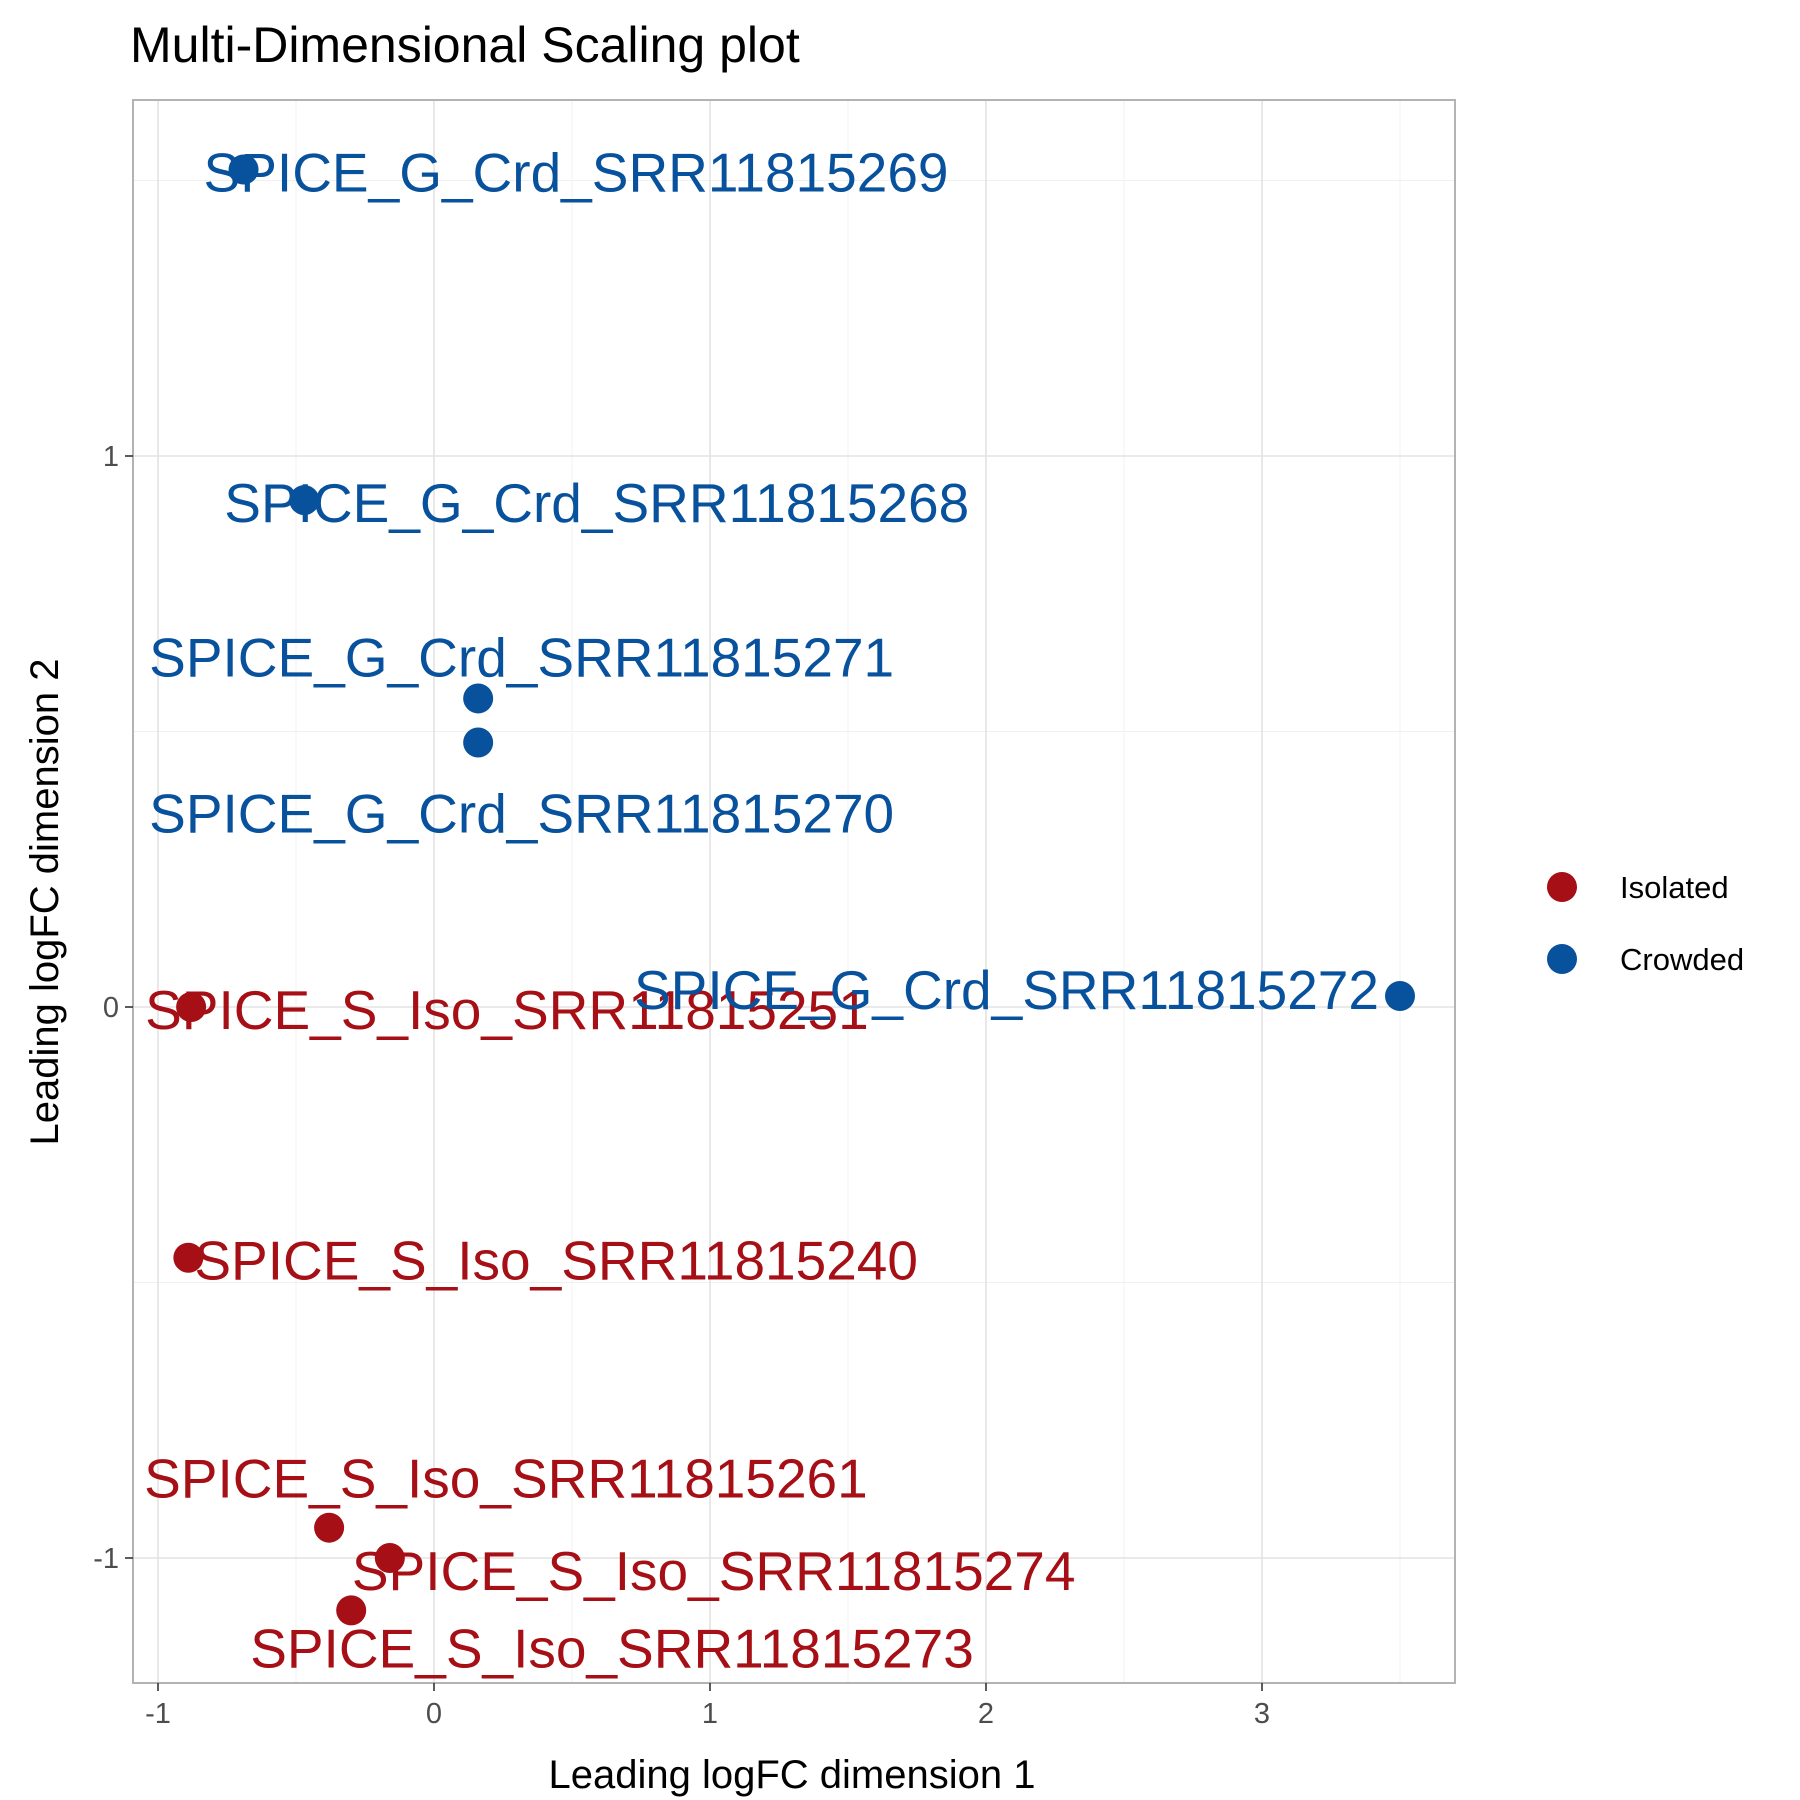 The image size is (1800, 1800). I want to click on x-axis-title: Leading logFC dimension 1, so click(792, 1775).